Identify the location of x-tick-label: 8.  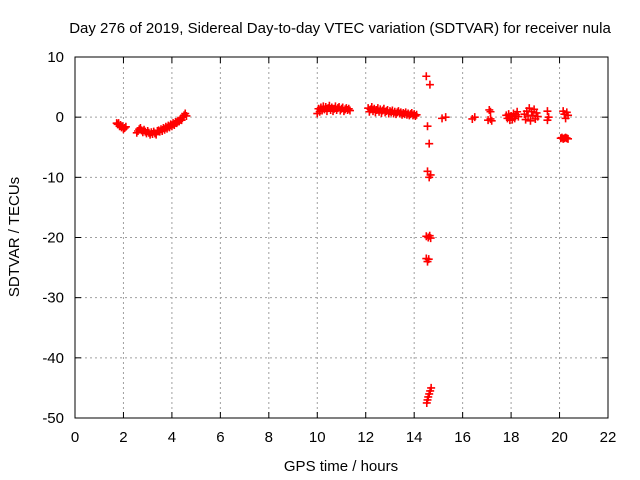
(269, 437).